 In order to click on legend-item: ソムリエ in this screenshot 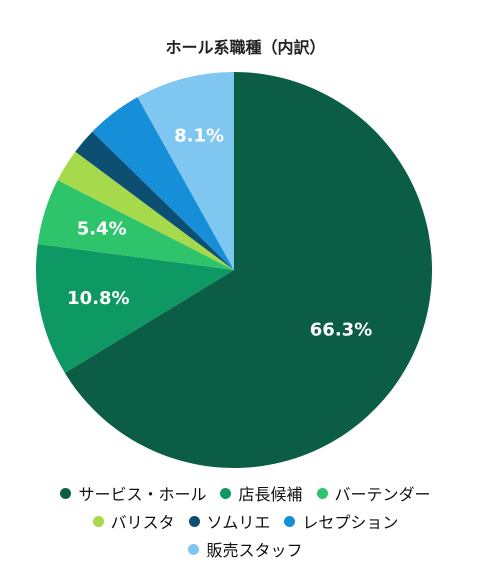, I will do `click(229, 521)`.